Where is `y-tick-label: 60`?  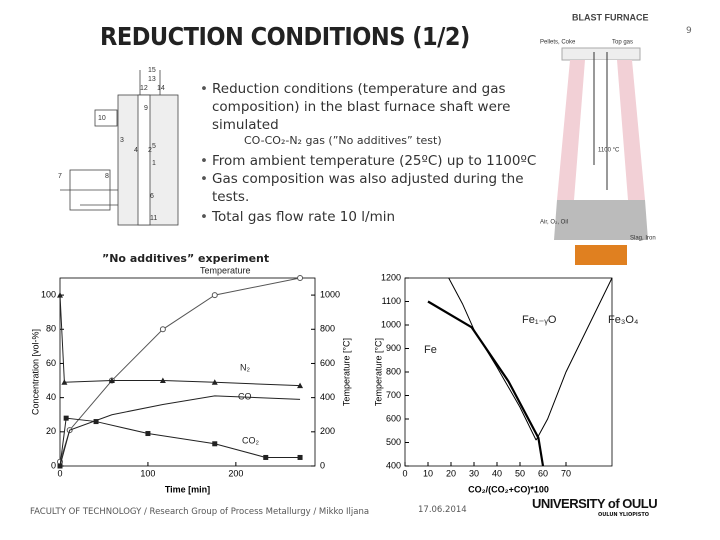
y-tick-label: 60 is located at coordinates (51, 363).